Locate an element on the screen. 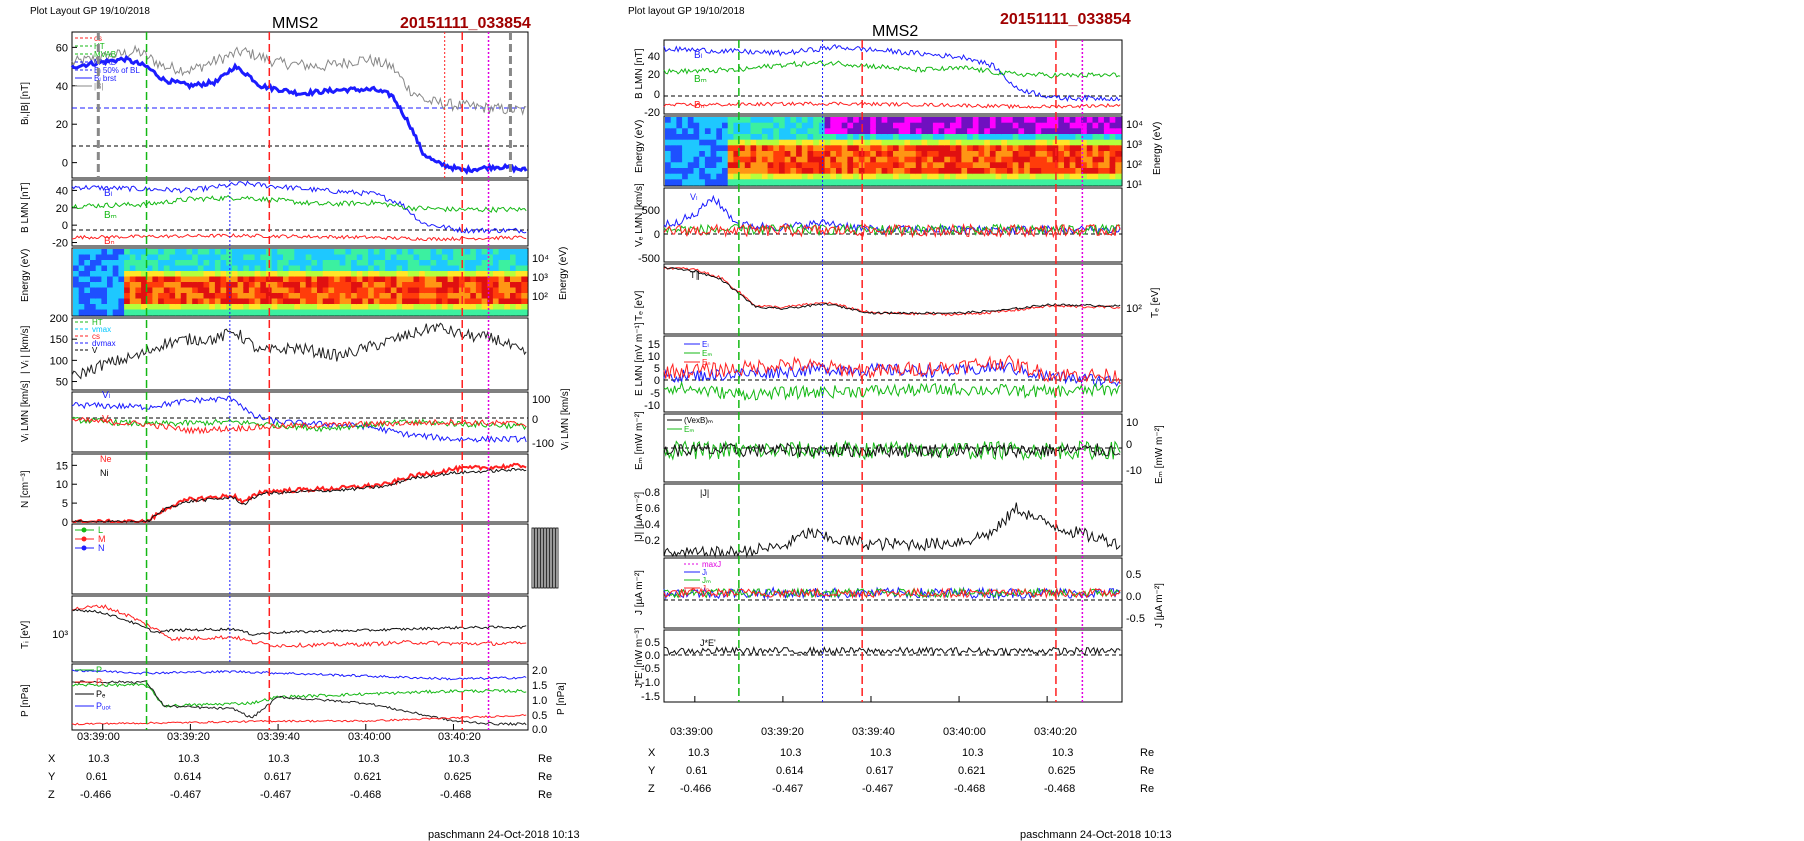  ephem-value: 0.617 is located at coordinates (278, 777).